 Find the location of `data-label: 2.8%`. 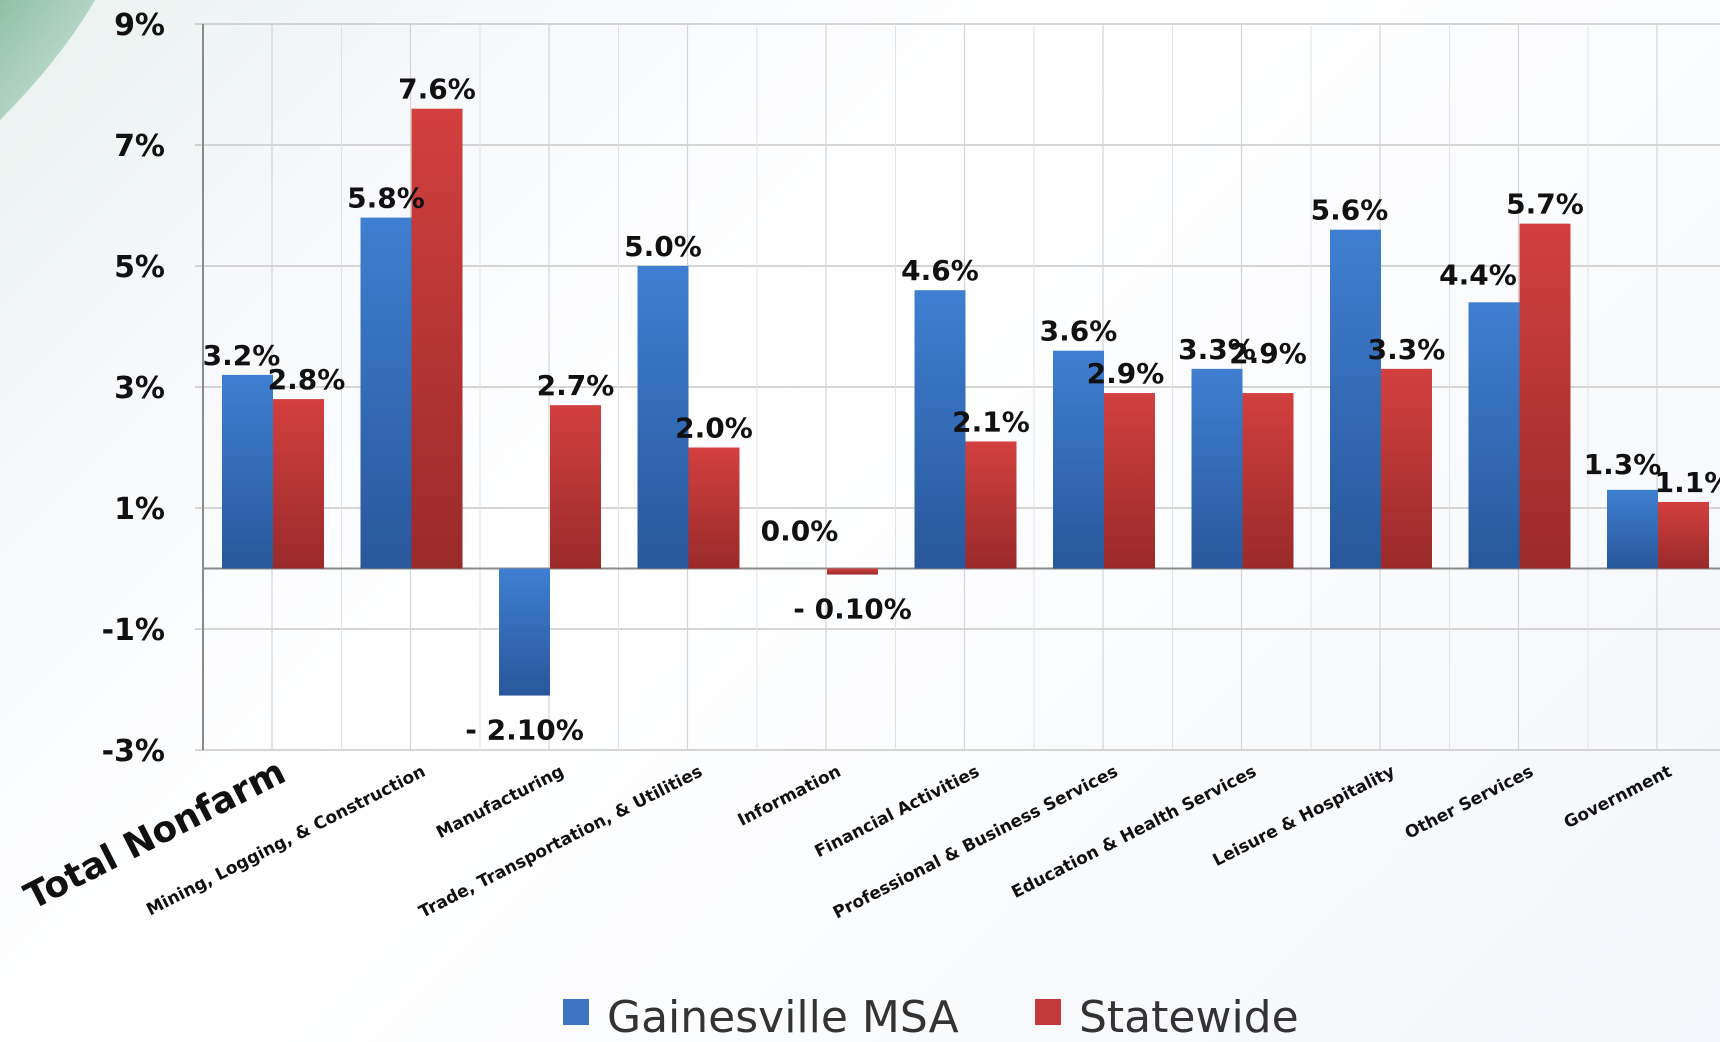

data-label: 2.8% is located at coordinates (307, 379).